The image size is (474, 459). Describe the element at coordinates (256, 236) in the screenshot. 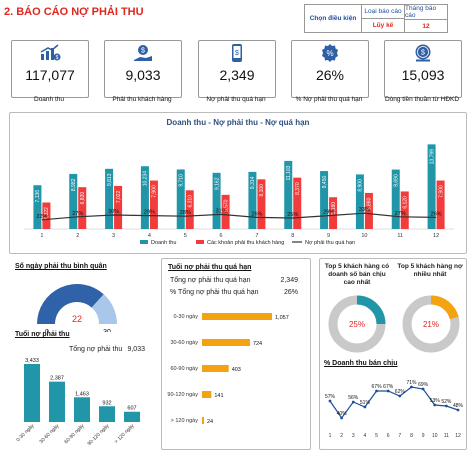

I see `x-tick-label: 7` at that location.